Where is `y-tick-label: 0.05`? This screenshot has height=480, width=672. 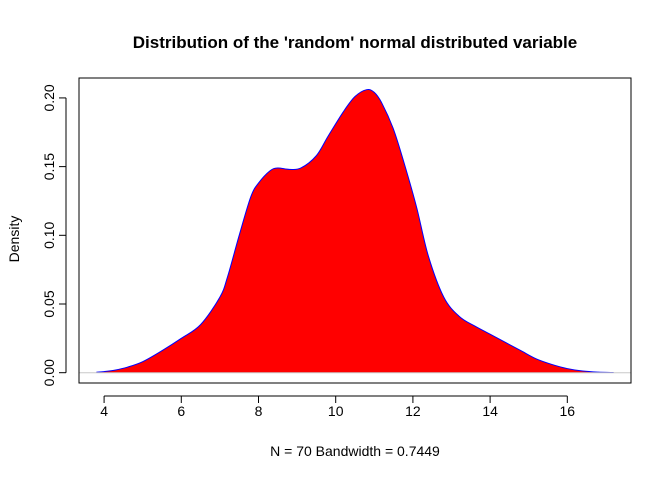
y-tick-label: 0.05 is located at coordinates (49, 303).